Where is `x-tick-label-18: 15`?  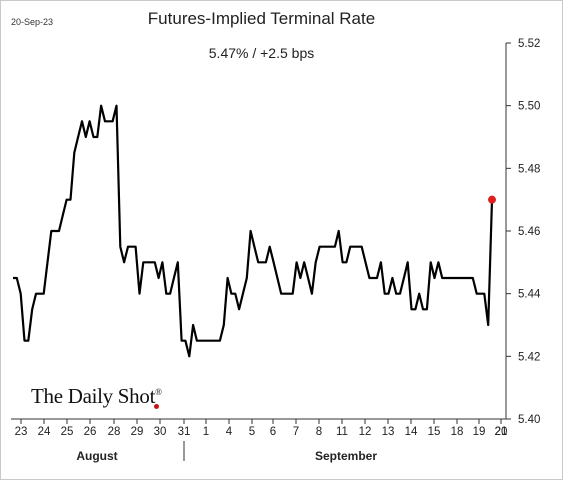 x-tick-label-18: 15 is located at coordinates (434, 432).